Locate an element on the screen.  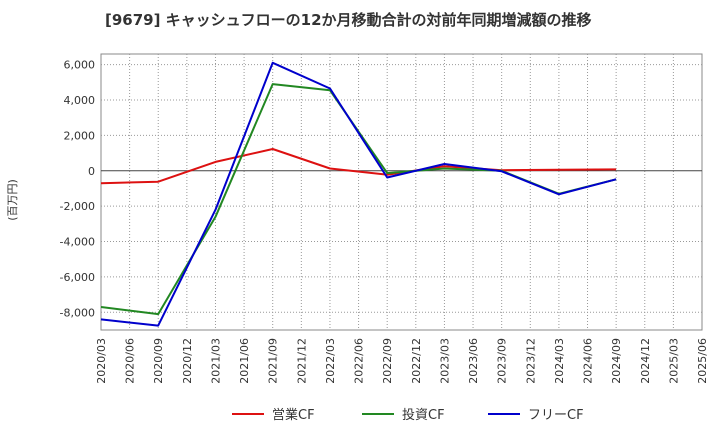
x-tick-label: 2022/06 is located at coordinates (359, 361).